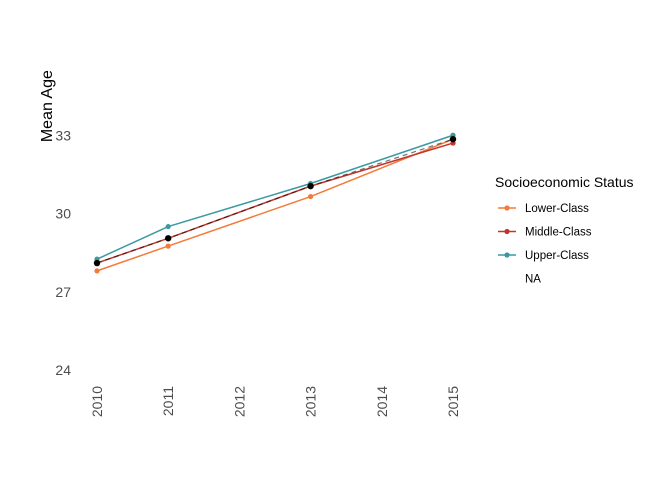 This screenshot has height=480, width=672. Describe the element at coordinates (311, 401) in the screenshot. I see `x-tick-label: 2013` at that location.